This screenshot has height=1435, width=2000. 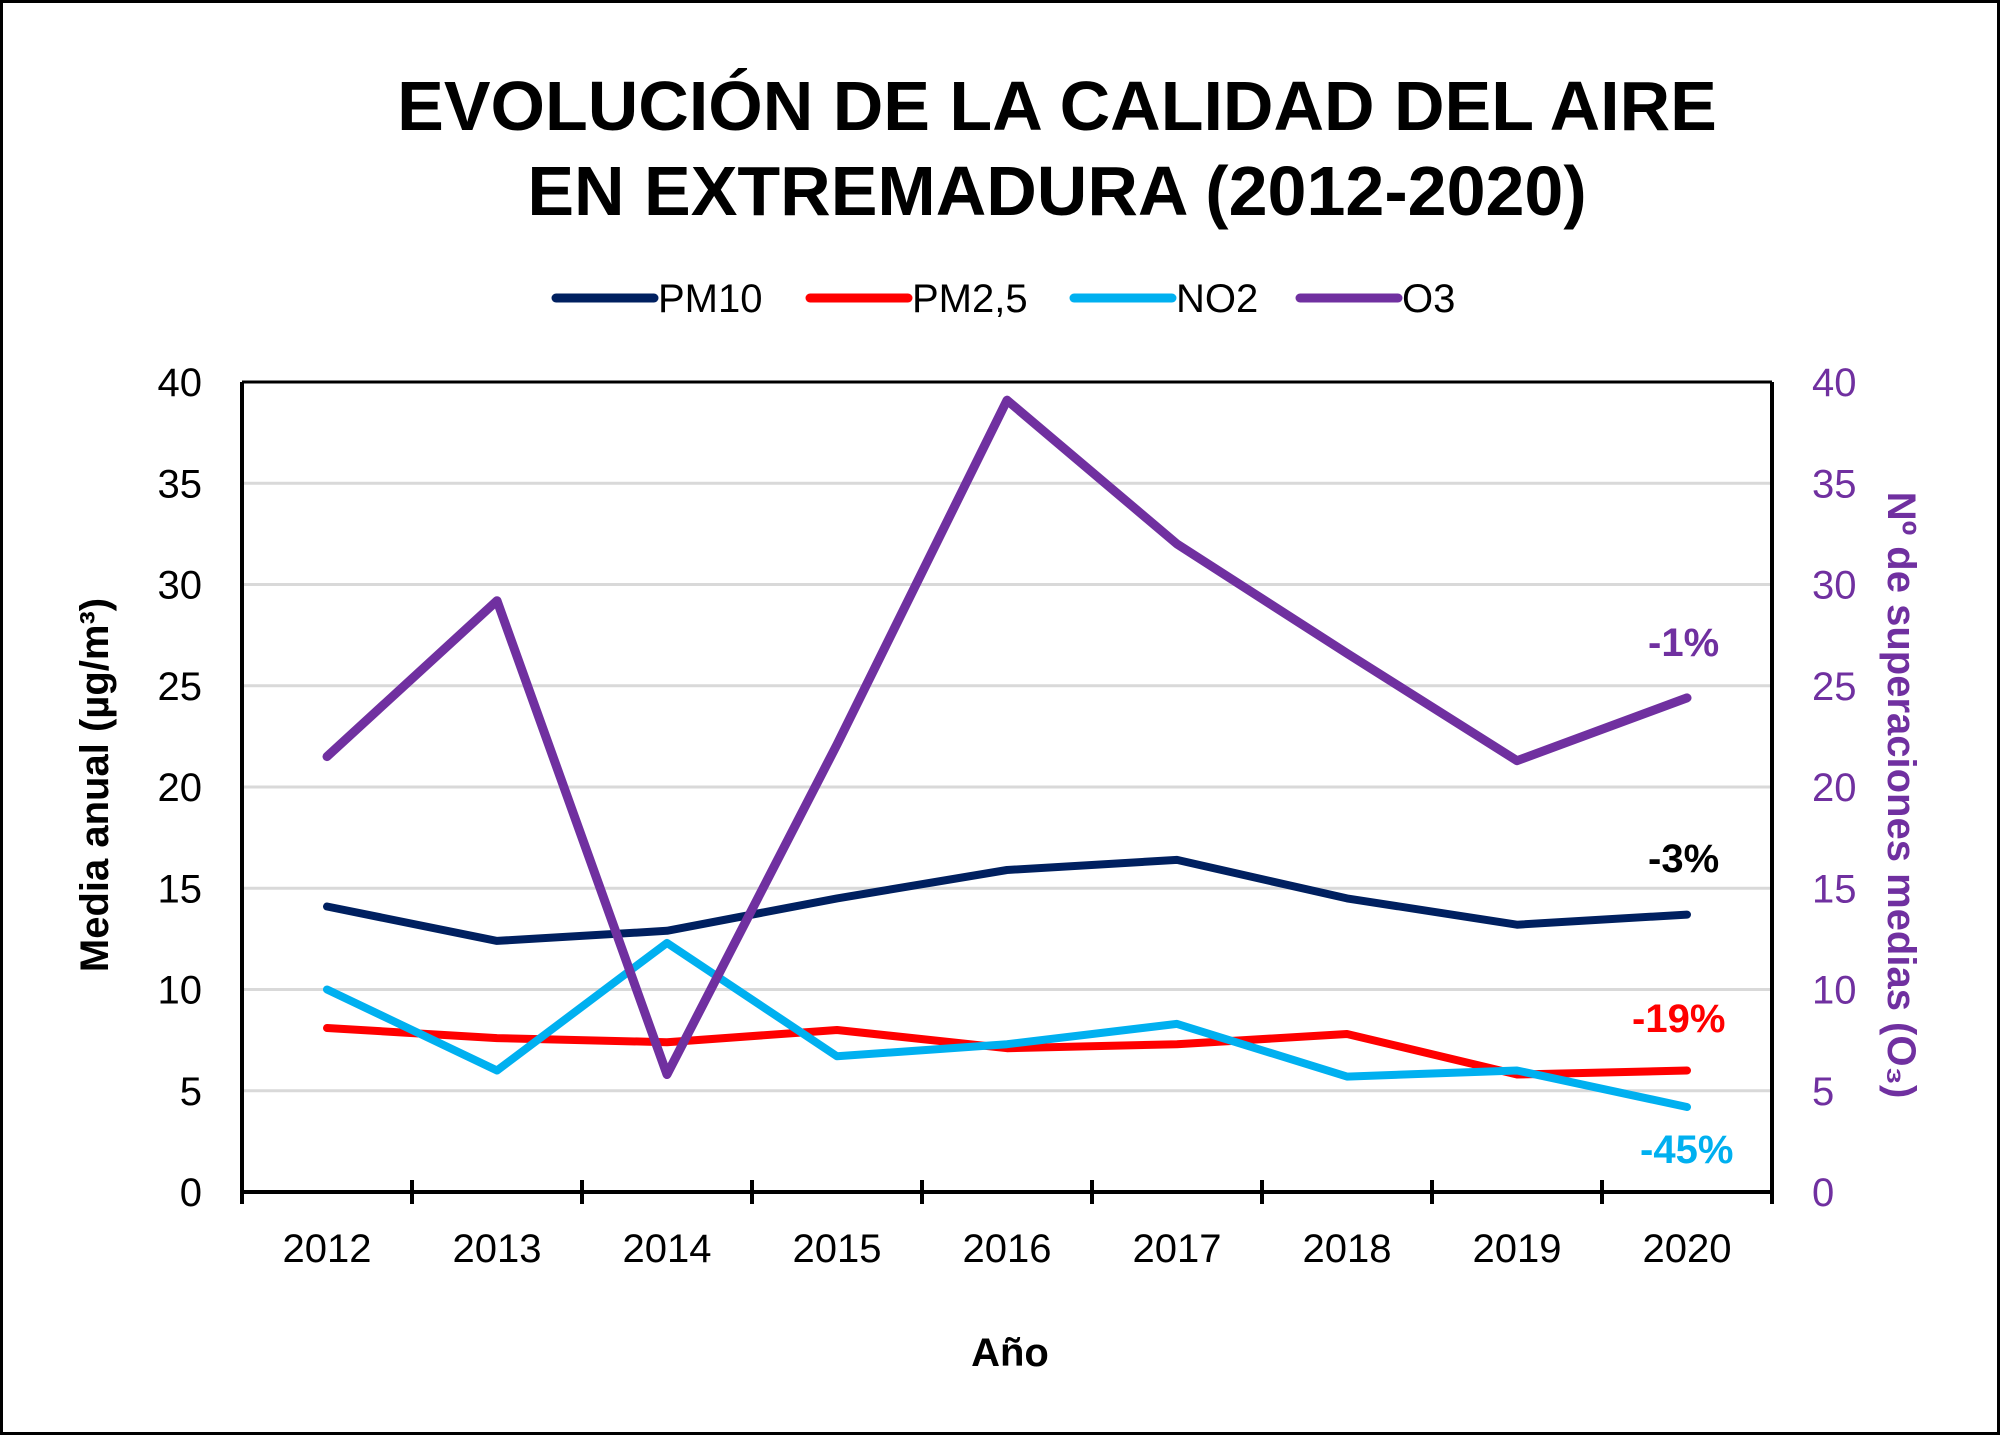 What do you see at coordinates (191, 1193) in the screenshot?
I see `y-tick-label-left: 0` at bounding box center [191, 1193].